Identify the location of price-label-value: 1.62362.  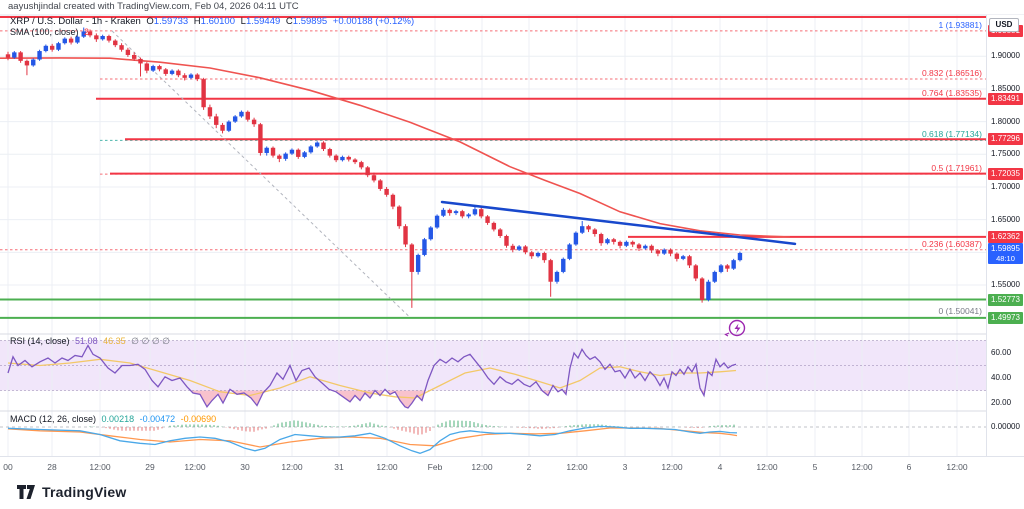
(1005, 236).